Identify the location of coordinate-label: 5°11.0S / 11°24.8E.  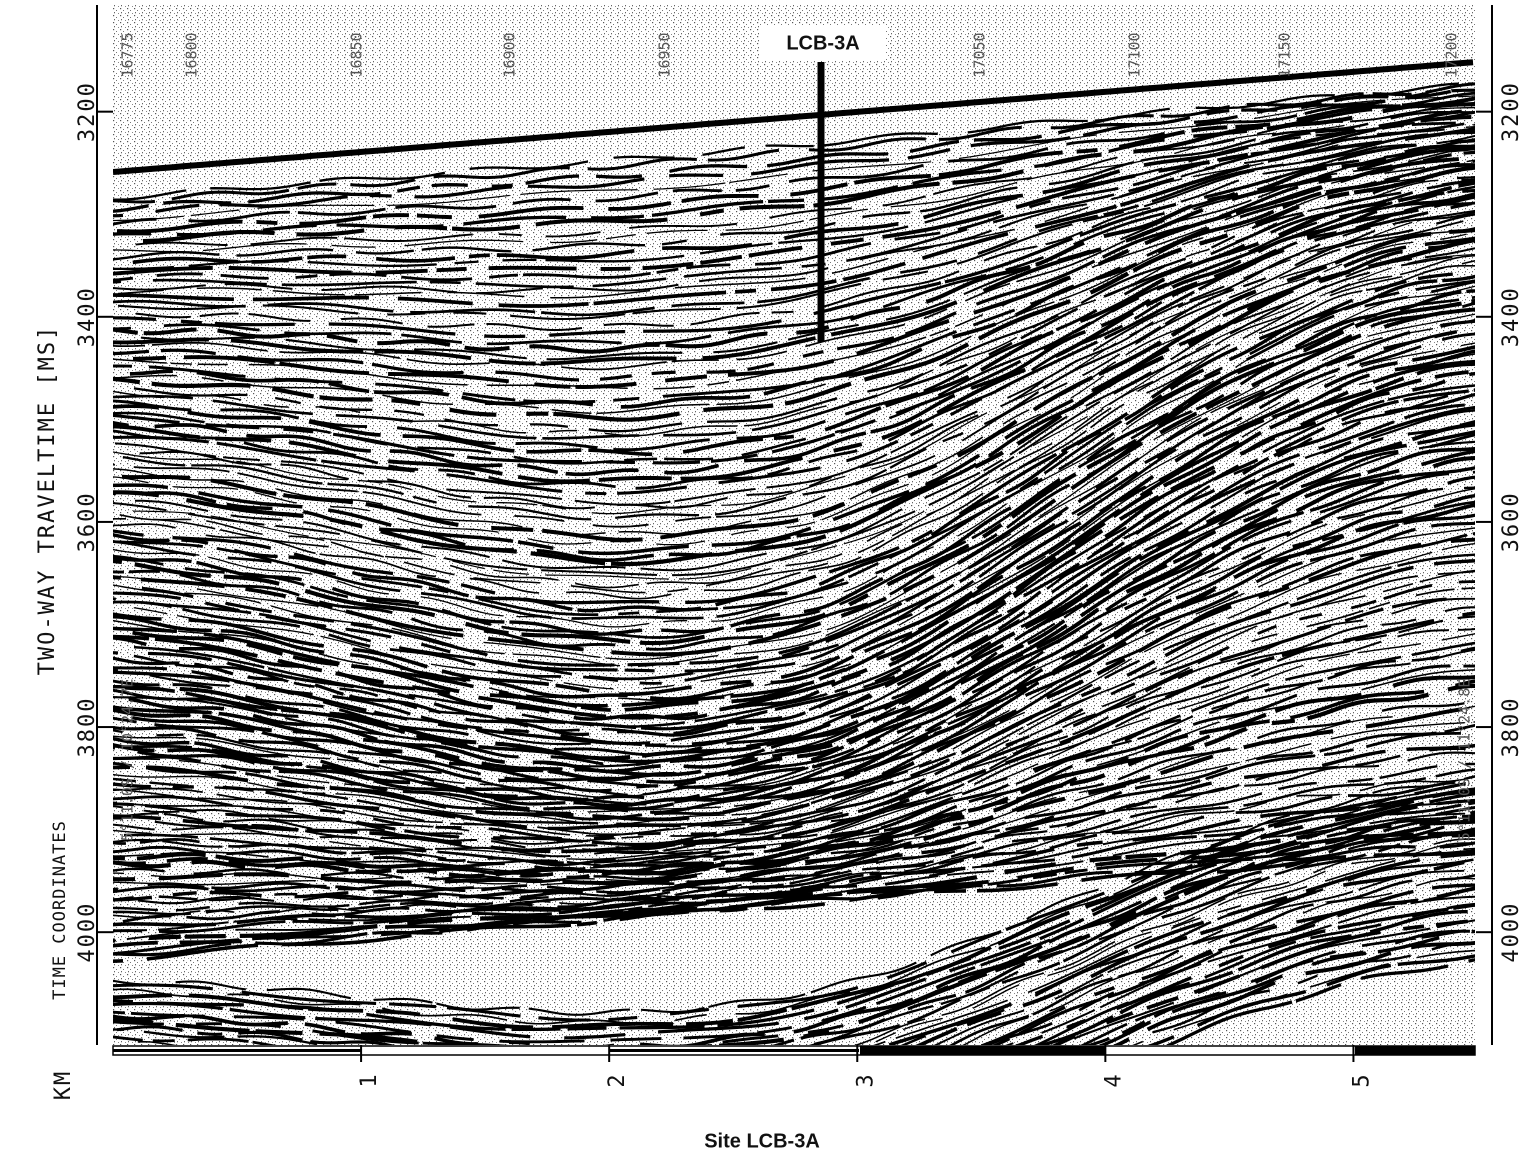
(1465, 760).